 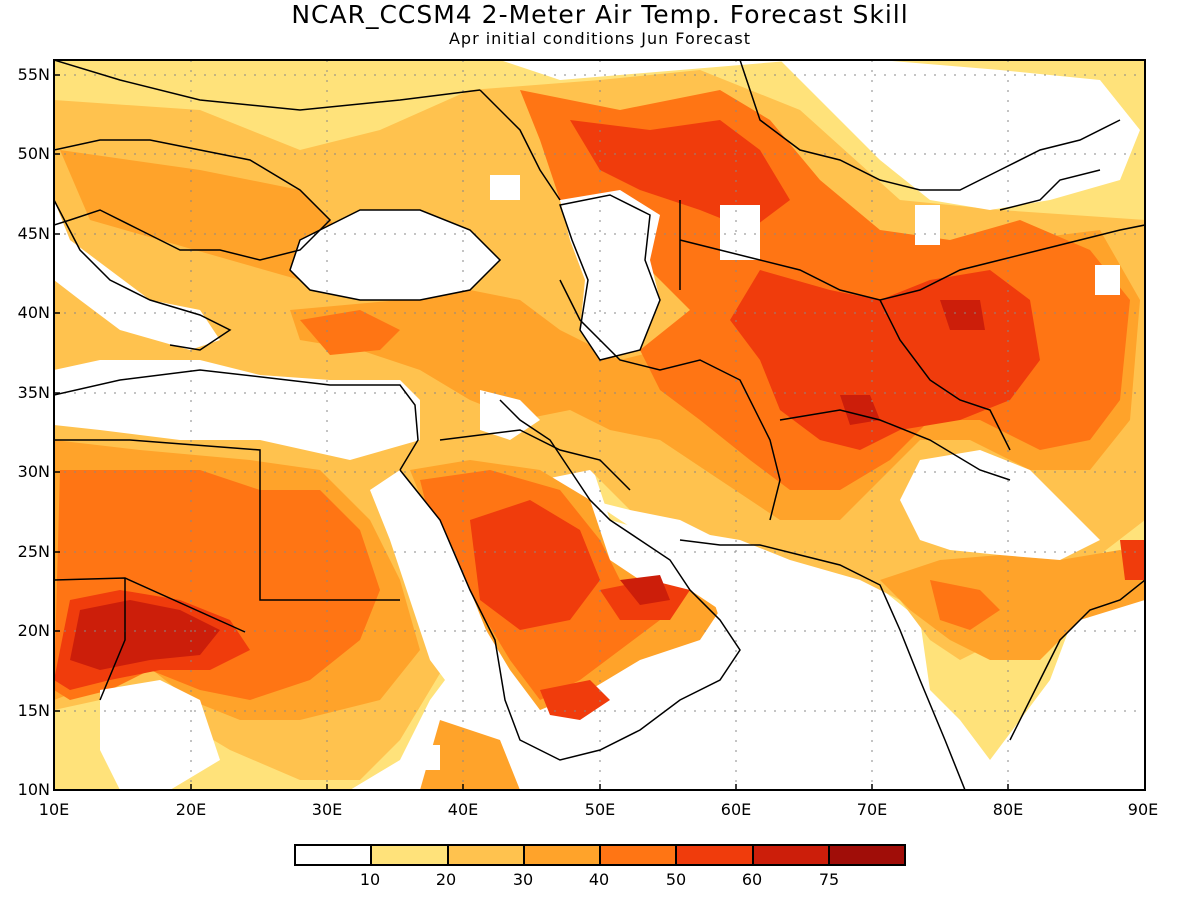 I want to click on colorbar, so click(x=600, y=855).